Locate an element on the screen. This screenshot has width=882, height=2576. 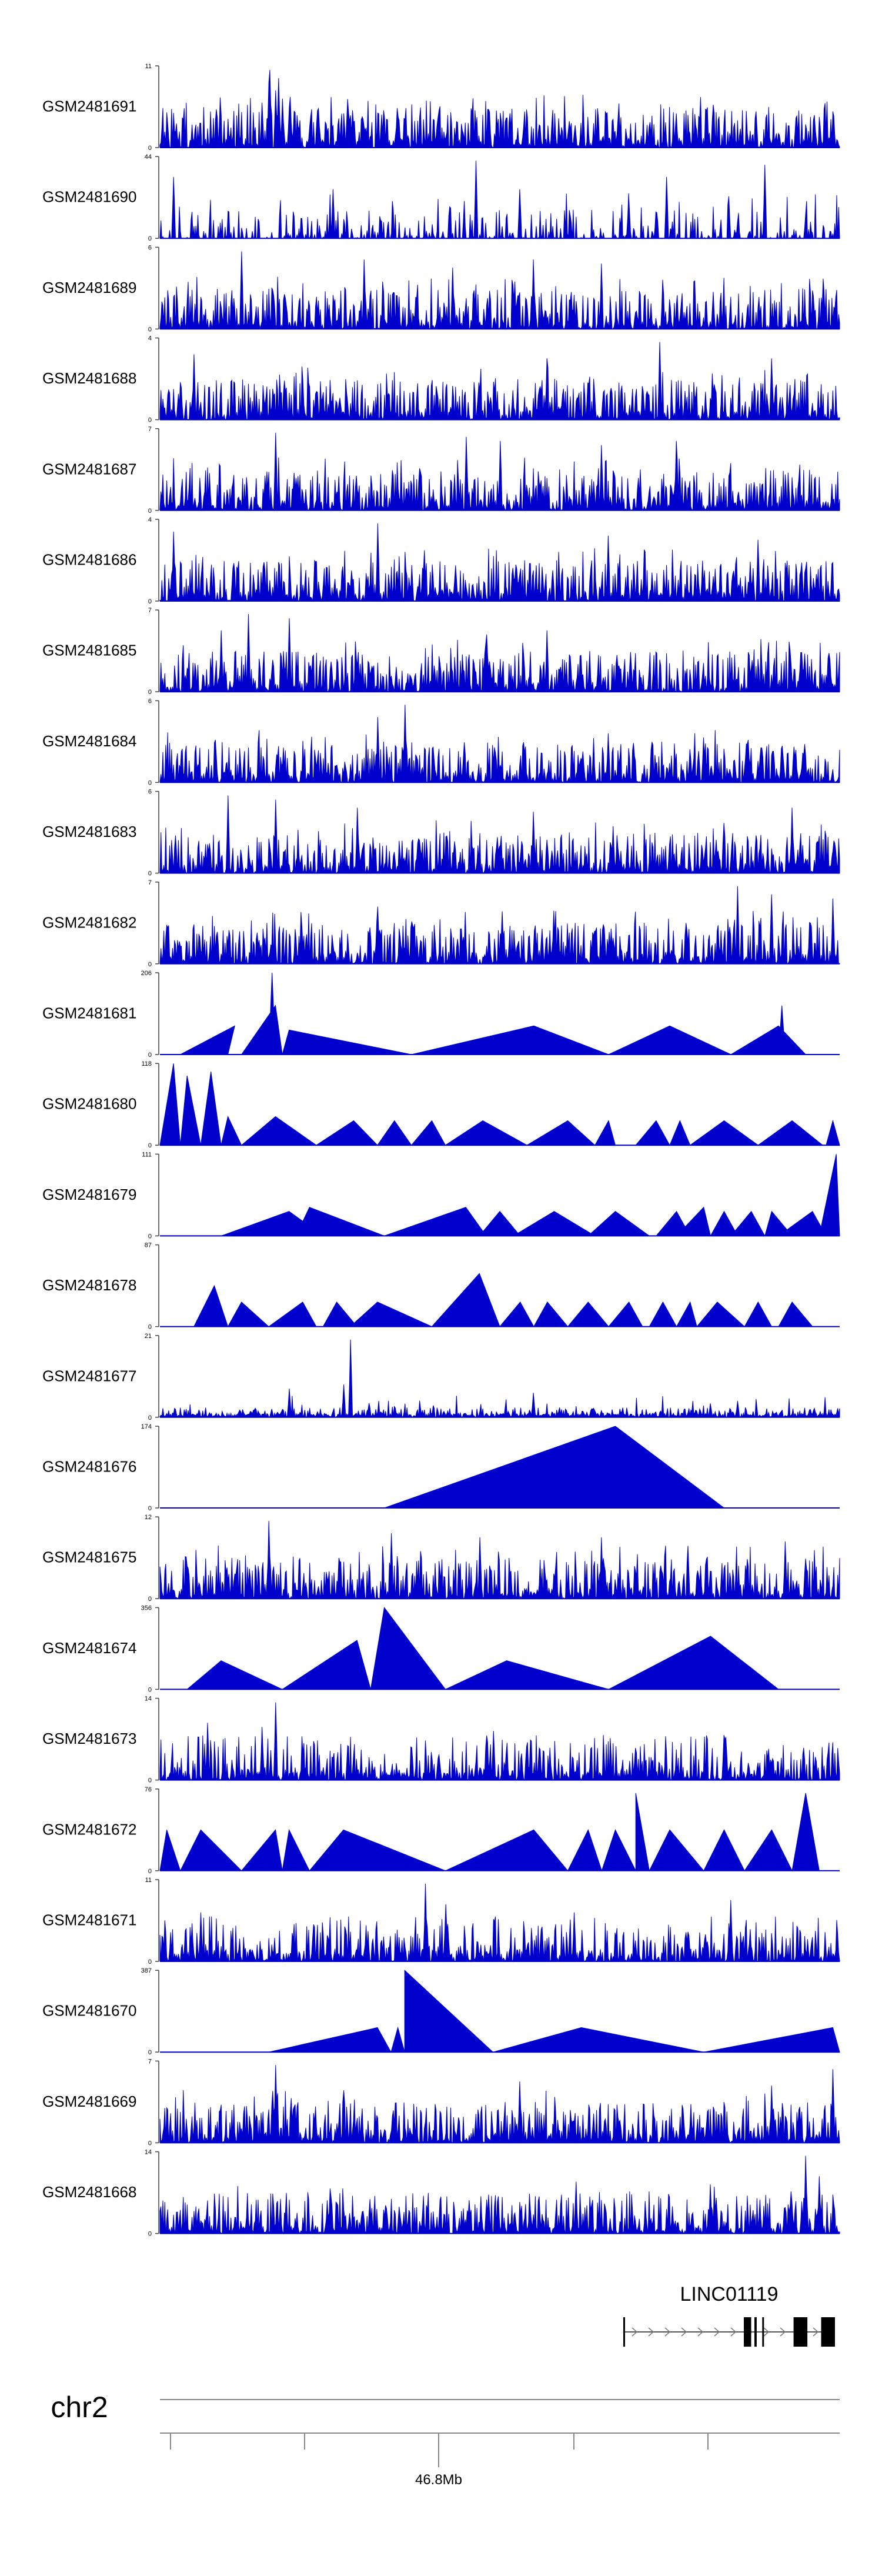
axis-ticks is located at coordinates (439, 2450).